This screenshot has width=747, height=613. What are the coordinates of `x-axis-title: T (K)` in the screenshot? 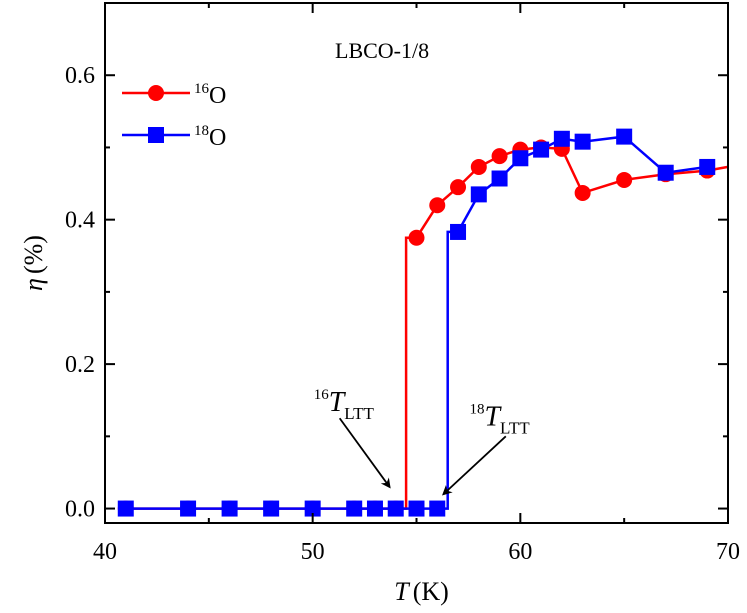 It's located at (421, 591).